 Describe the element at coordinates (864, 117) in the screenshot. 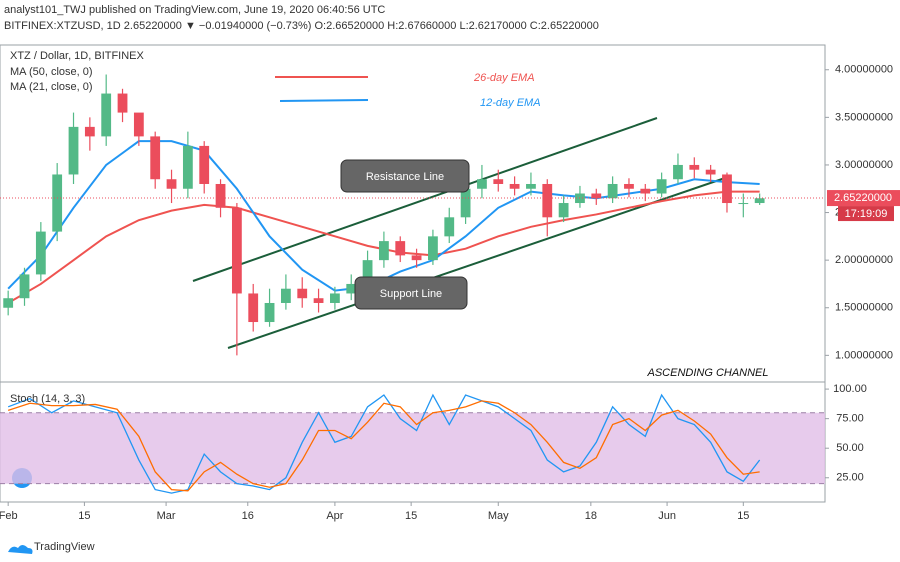

I see `y-tick-label: 3.50000000` at that location.